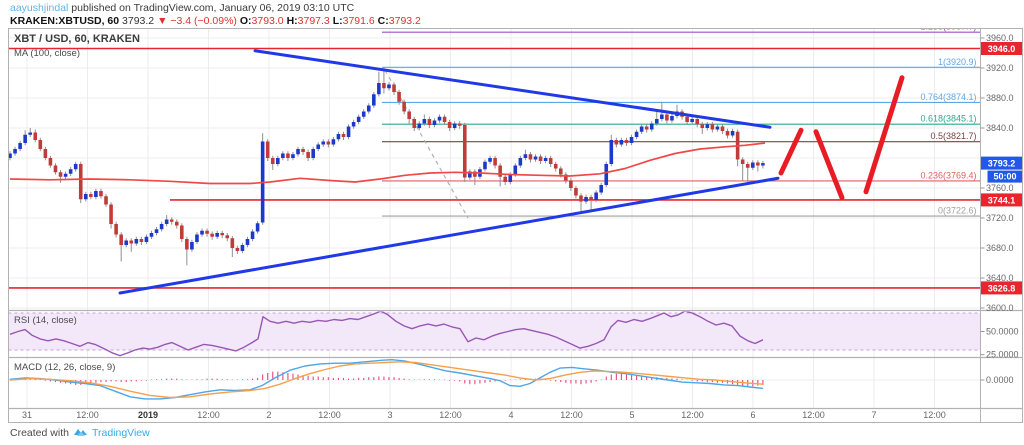 The height and width of the screenshot is (445, 1024). Describe the element at coordinates (39, 432) in the screenshot. I see `footer-created-text: Created with` at that location.